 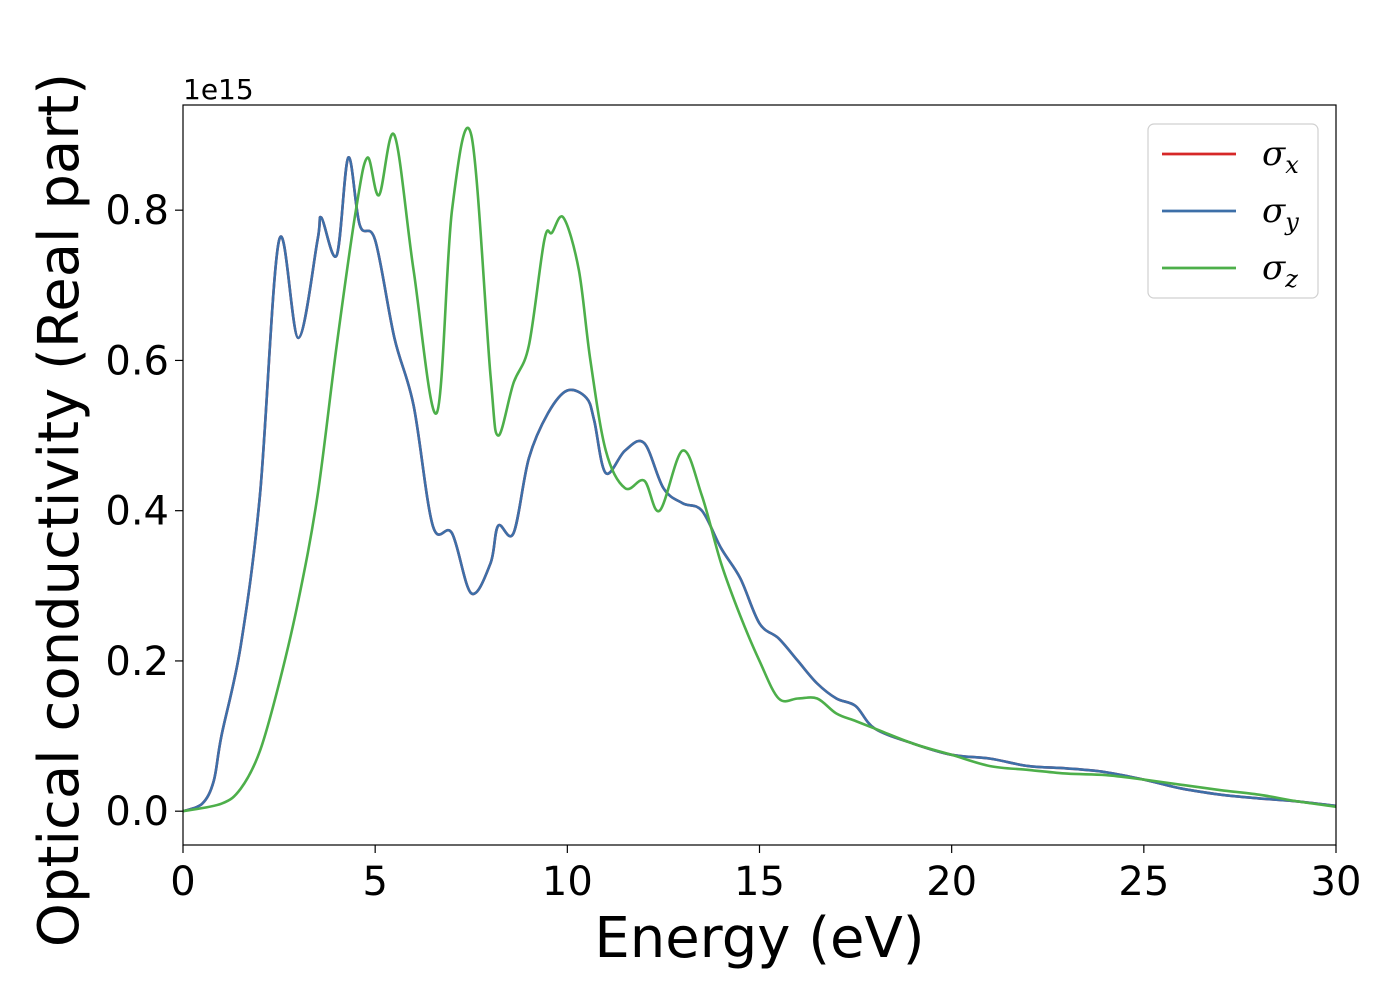 I want to click on x-tick-label: 10, so click(x=567, y=882).